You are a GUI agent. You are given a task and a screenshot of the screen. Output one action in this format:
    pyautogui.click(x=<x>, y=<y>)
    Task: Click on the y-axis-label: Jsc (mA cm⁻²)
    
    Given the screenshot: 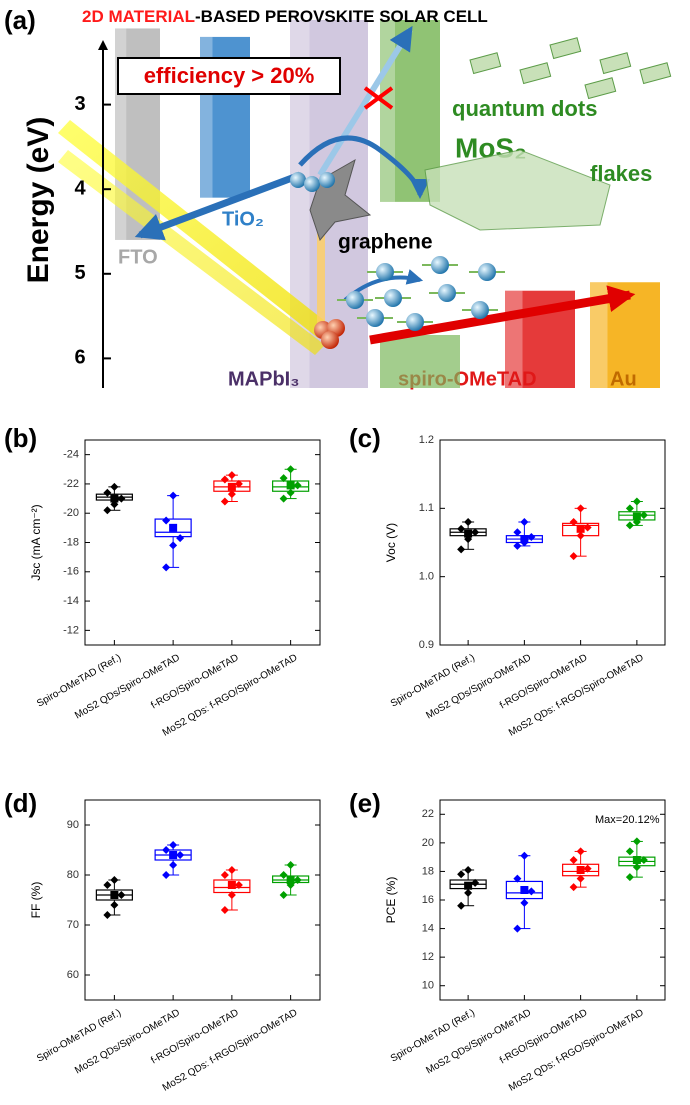 What is the action you would take?
    pyautogui.click(x=36, y=542)
    